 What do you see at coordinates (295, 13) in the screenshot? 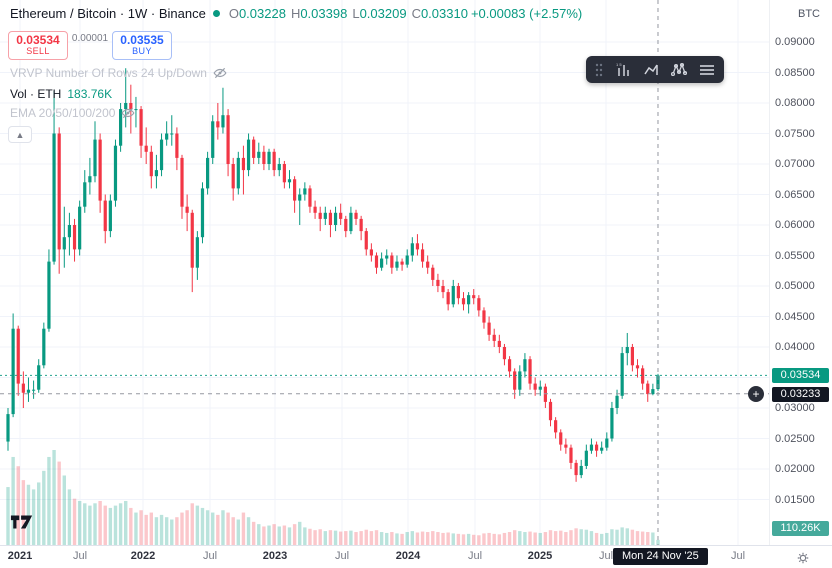
I see `high-label: H` at bounding box center [295, 13].